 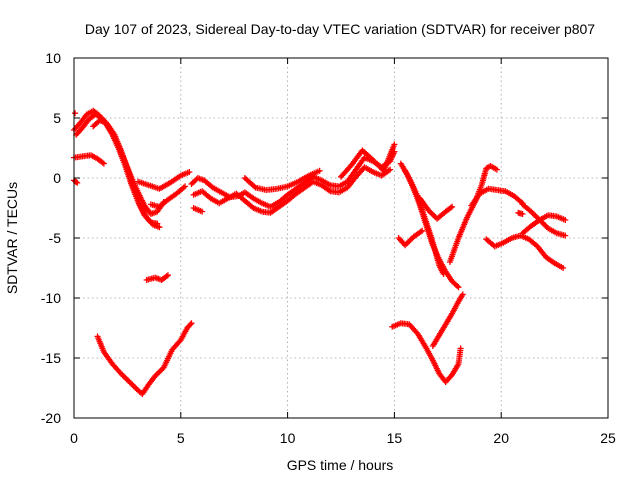 What do you see at coordinates (51, 358) in the screenshot?
I see `y-tick-label: -15` at bounding box center [51, 358].